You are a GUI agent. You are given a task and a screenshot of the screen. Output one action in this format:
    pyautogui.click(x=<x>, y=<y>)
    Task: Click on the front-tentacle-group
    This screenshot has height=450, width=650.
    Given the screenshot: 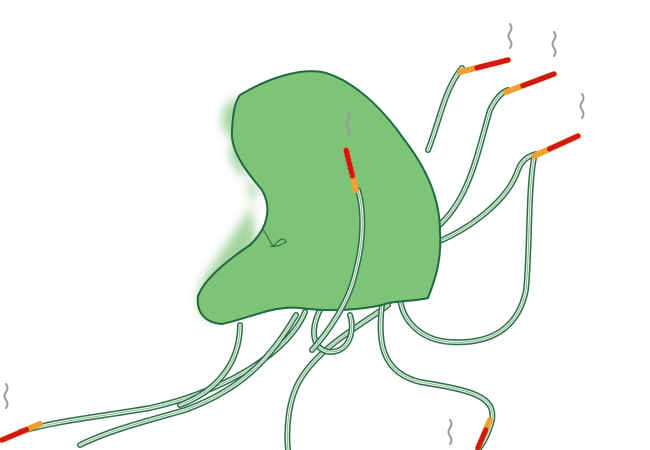 What is the action you would take?
    pyautogui.click(x=337, y=270)
    